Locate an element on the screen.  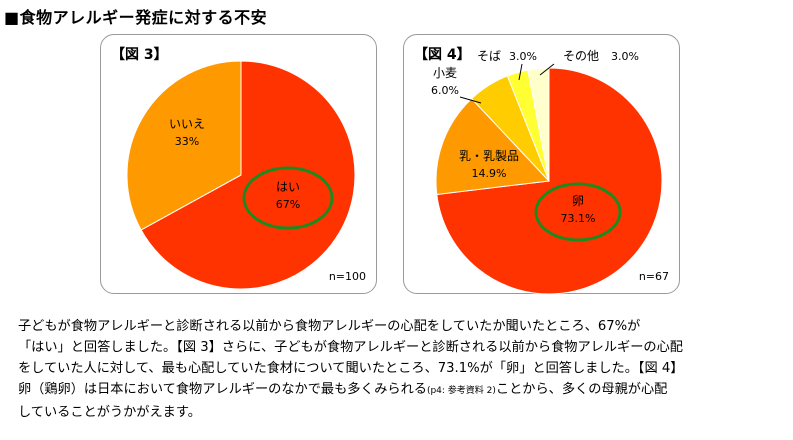
slice-value: 67% is located at coordinates (288, 204).